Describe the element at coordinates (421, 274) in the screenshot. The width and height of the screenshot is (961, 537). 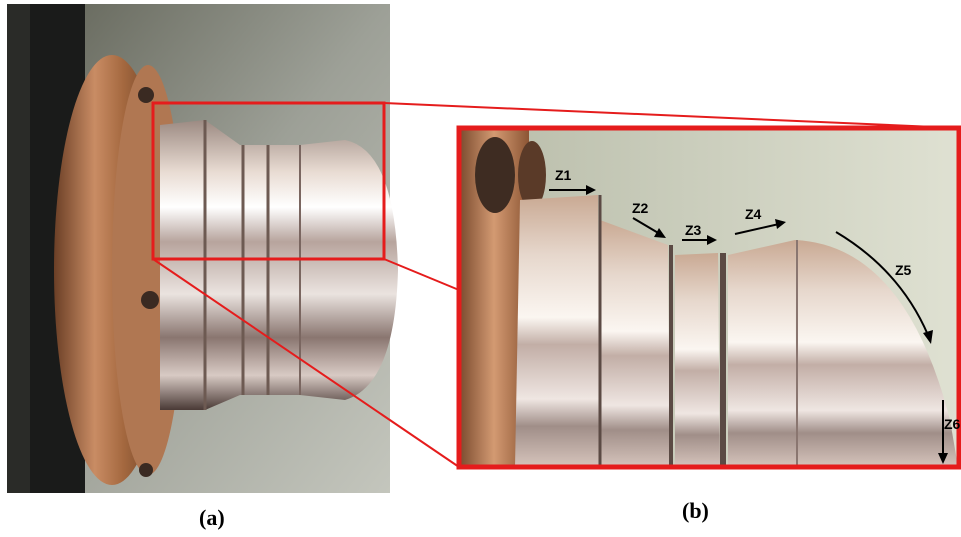
I see `zoom-connector-right` at that location.